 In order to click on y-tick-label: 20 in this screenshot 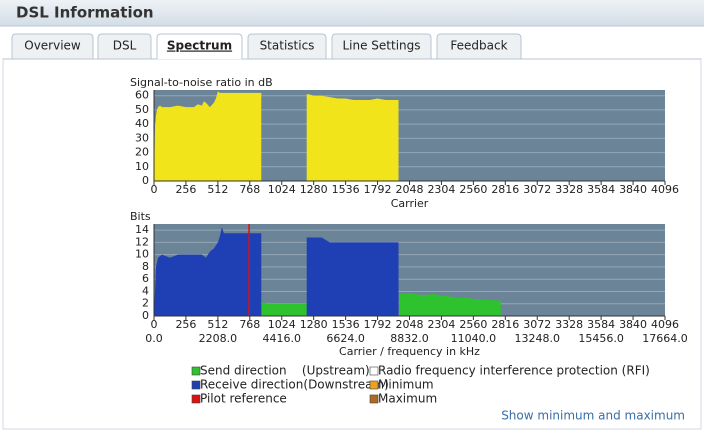, I will do `click(142, 152)`.